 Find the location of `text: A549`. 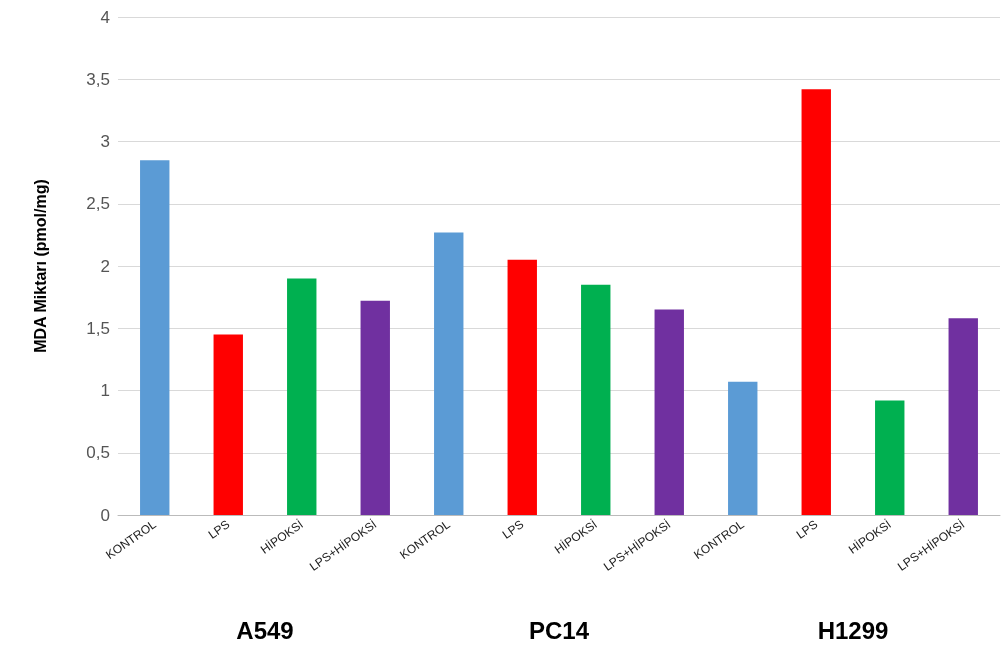

text: A549 is located at coordinates (265, 630).